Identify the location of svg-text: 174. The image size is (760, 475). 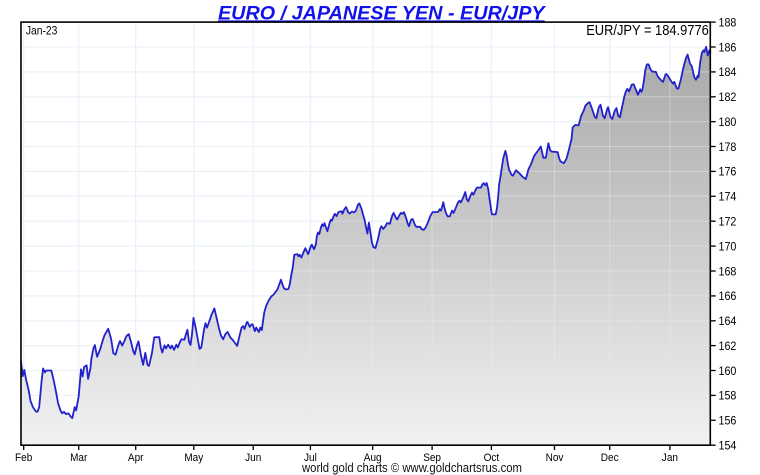
(728, 197).